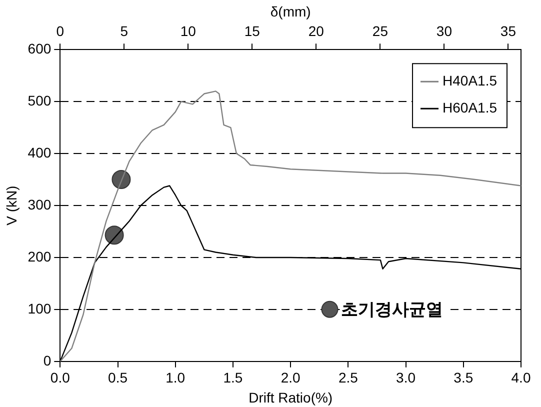 The width and height of the screenshot is (541, 407). Describe the element at coordinates (508, 31) in the screenshot. I see `x2-tick-label: 35` at that location.